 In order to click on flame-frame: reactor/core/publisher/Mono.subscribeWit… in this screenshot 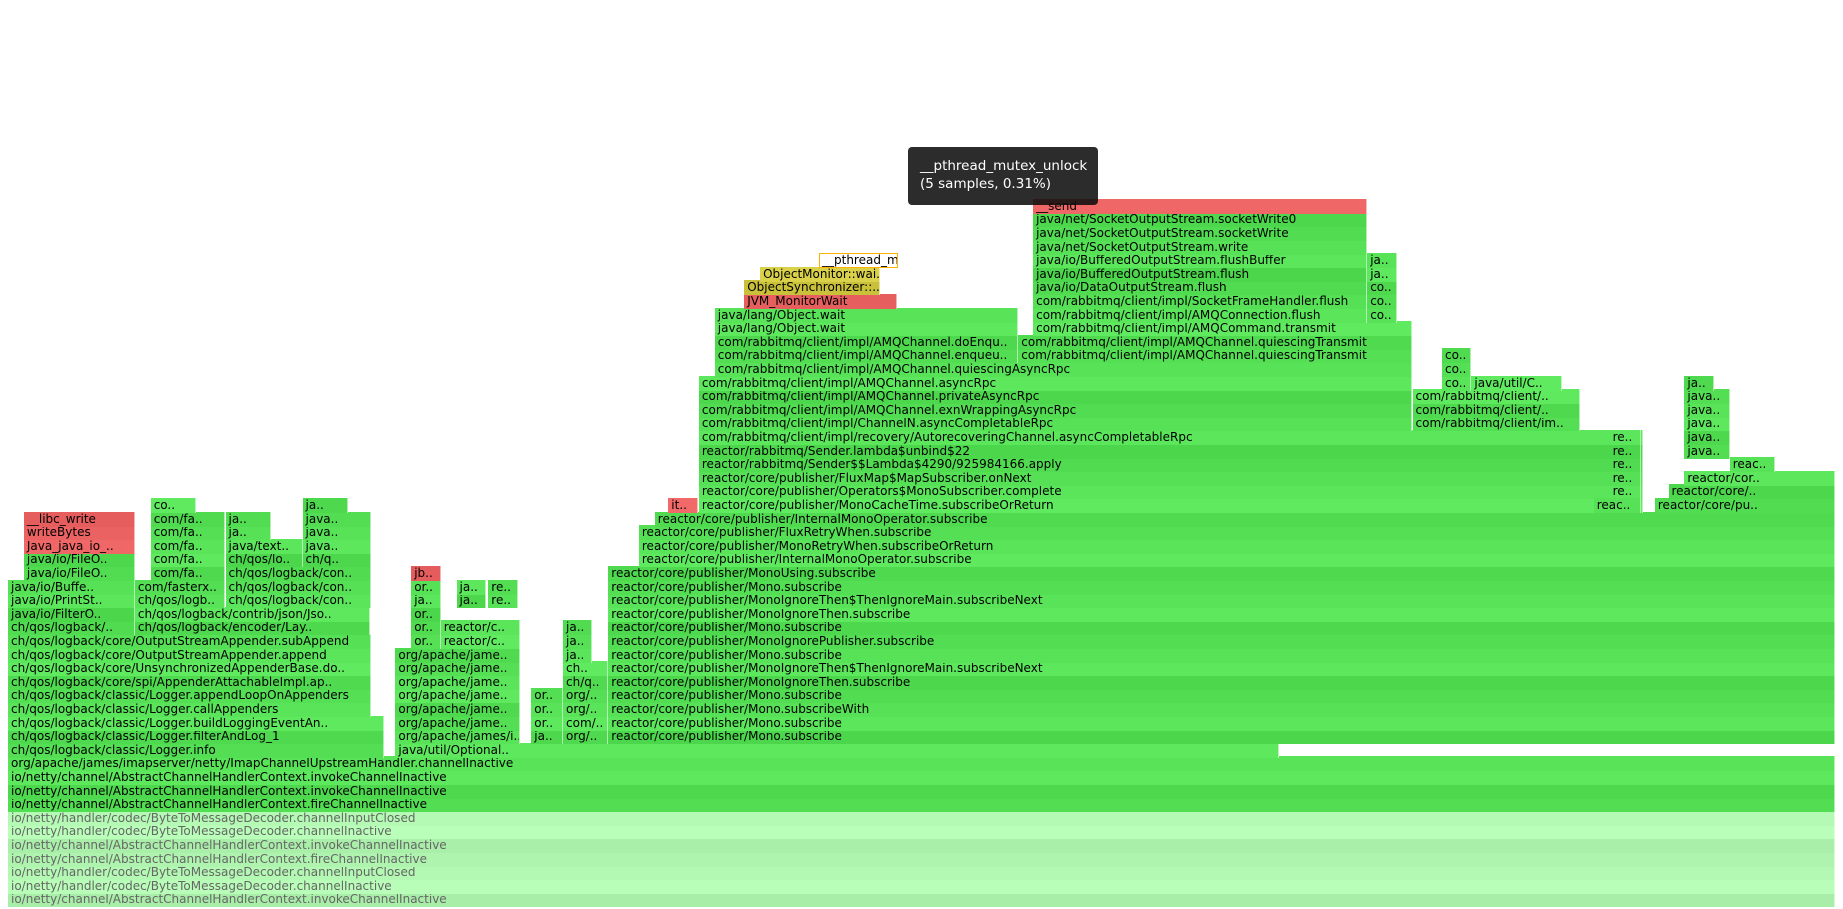, I will do `click(1221, 709)`.